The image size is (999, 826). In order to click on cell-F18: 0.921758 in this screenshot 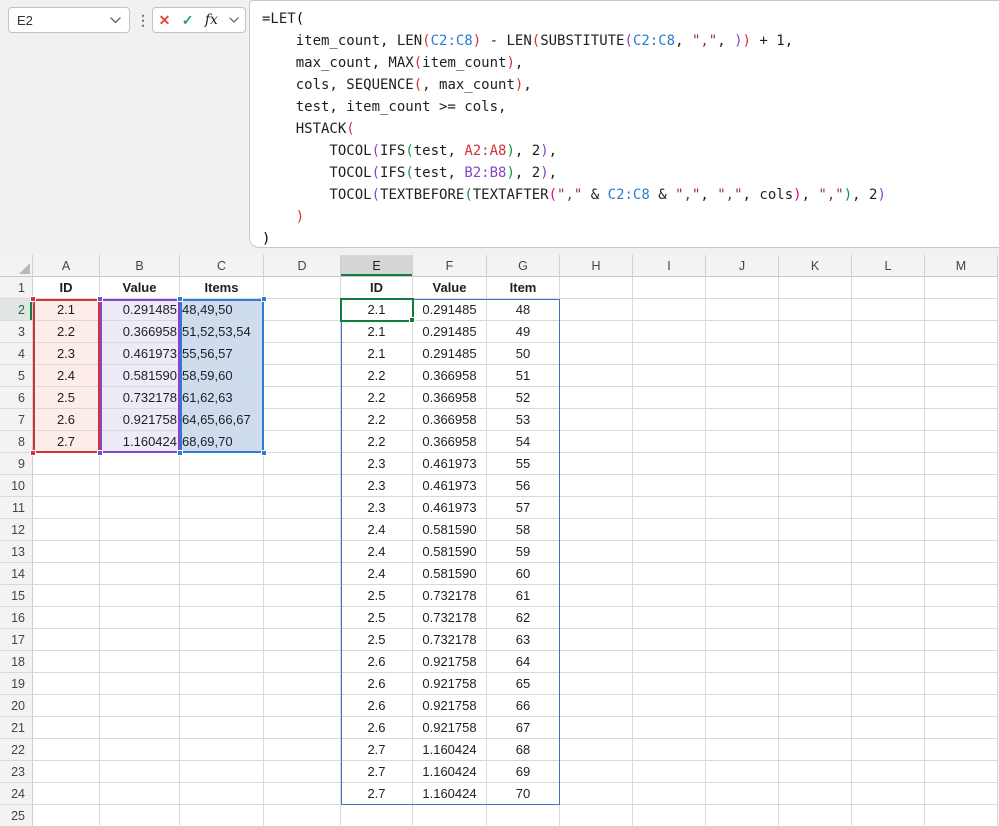, I will do `click(450, 662)`.